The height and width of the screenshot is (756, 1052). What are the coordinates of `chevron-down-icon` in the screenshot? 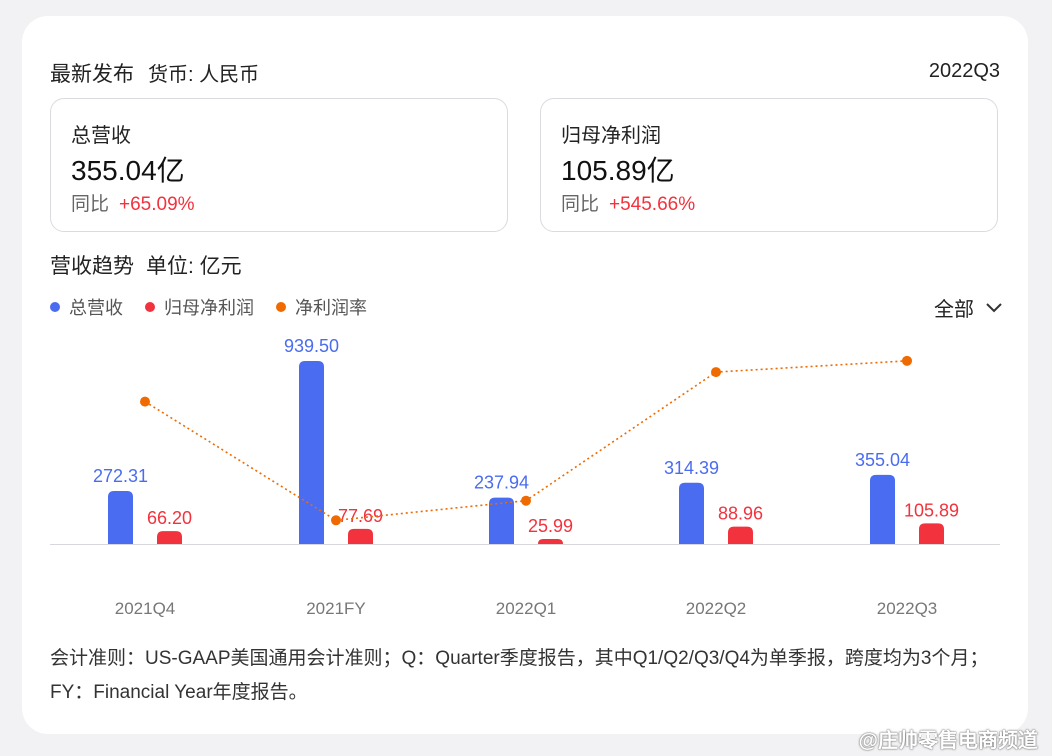 It's located at (994, 307).